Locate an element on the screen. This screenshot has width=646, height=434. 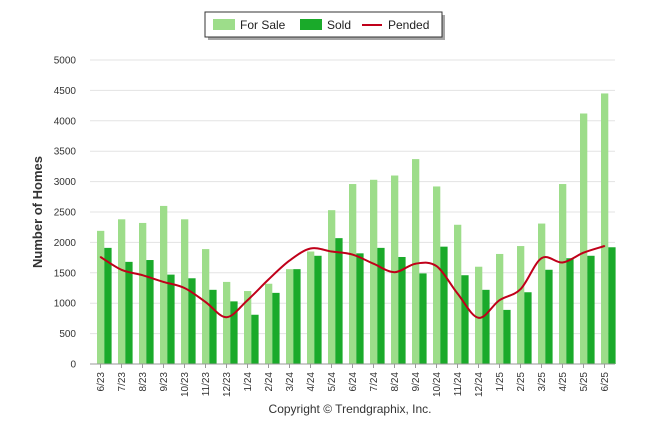
legend-label-pended: Pended is located at coordinates (408, 25).